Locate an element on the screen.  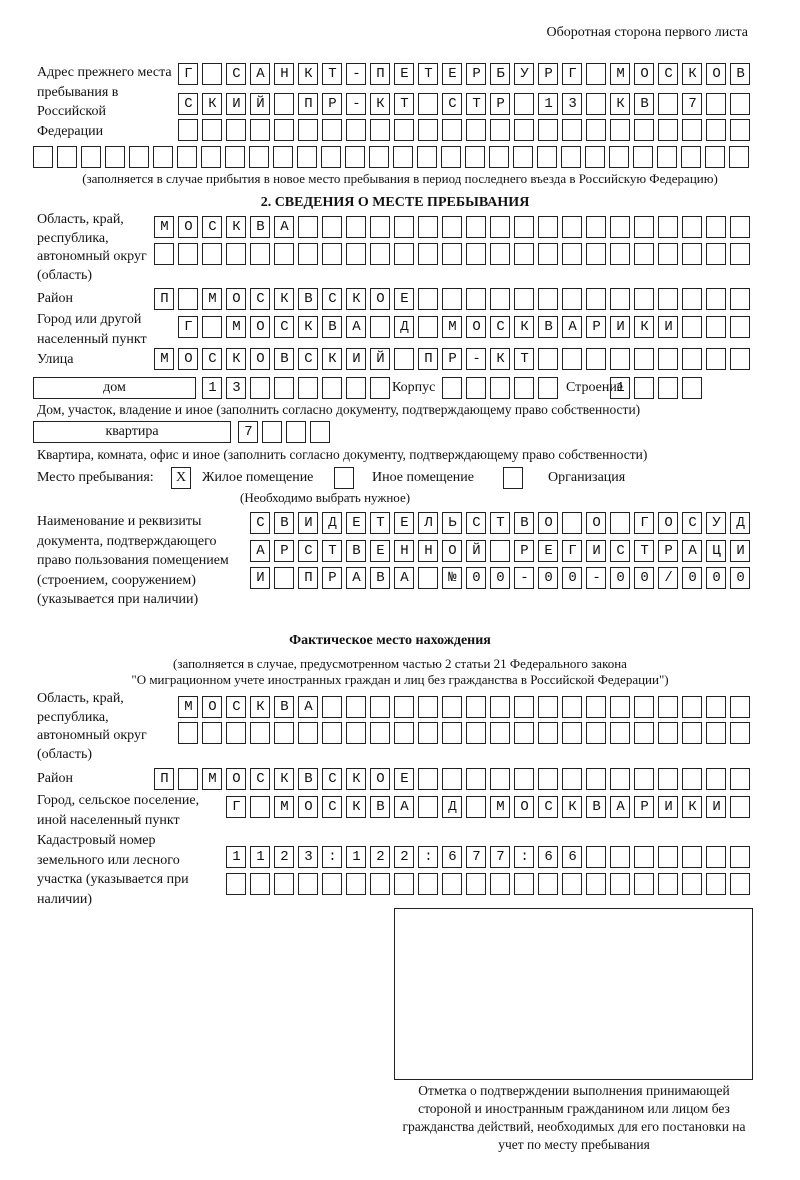
stay-checkbox-residential: X is located at coordinates (181, 478).